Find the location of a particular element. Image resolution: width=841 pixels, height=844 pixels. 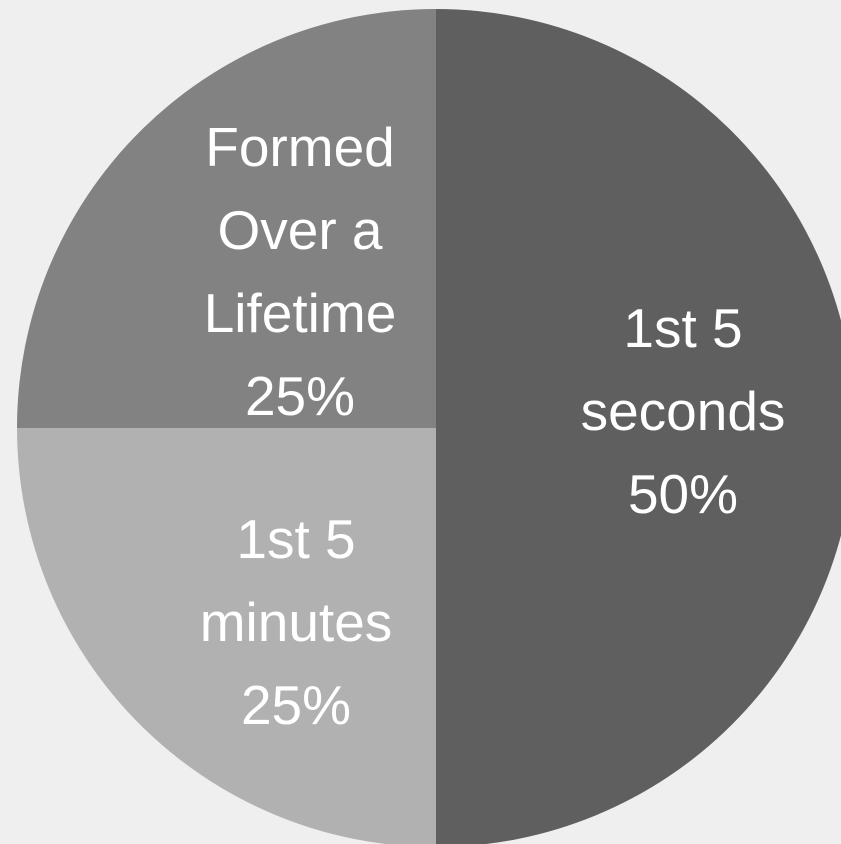

slice-label-line: minutes is located at coordinates (296, 622).